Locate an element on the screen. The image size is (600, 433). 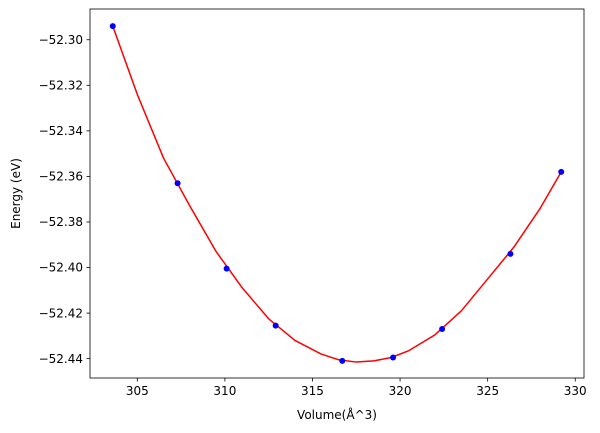
y-axis-label: Energy (eV) is located at coordinates (16, 193).